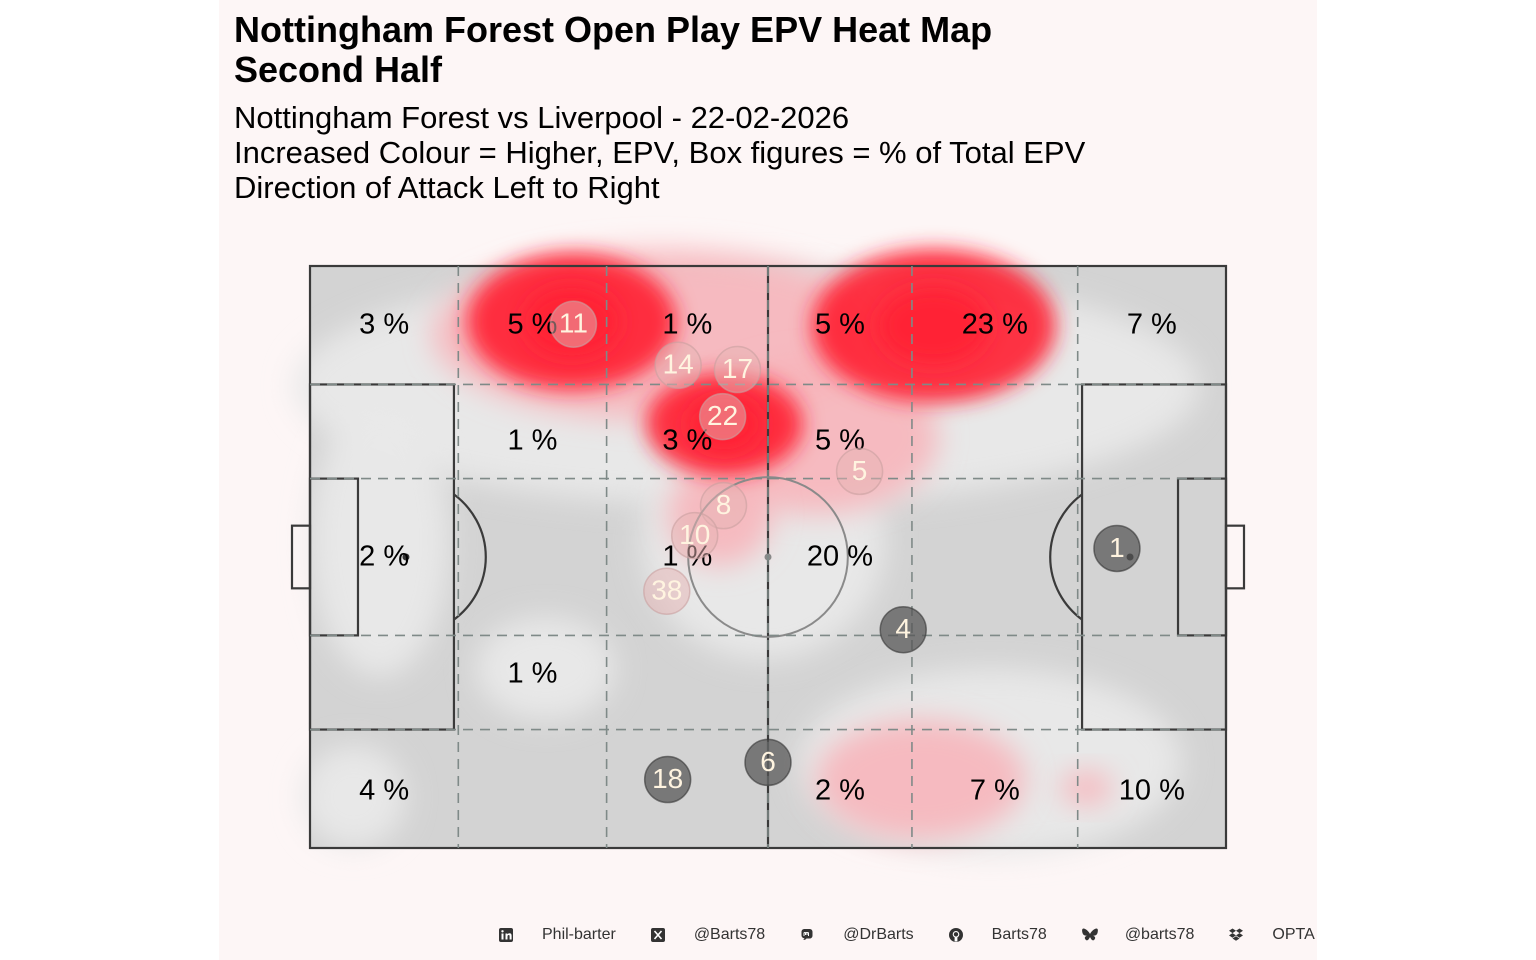 This screenshot has width=1536, height=960. I want to click on player-number: 17, so click(737, 368).